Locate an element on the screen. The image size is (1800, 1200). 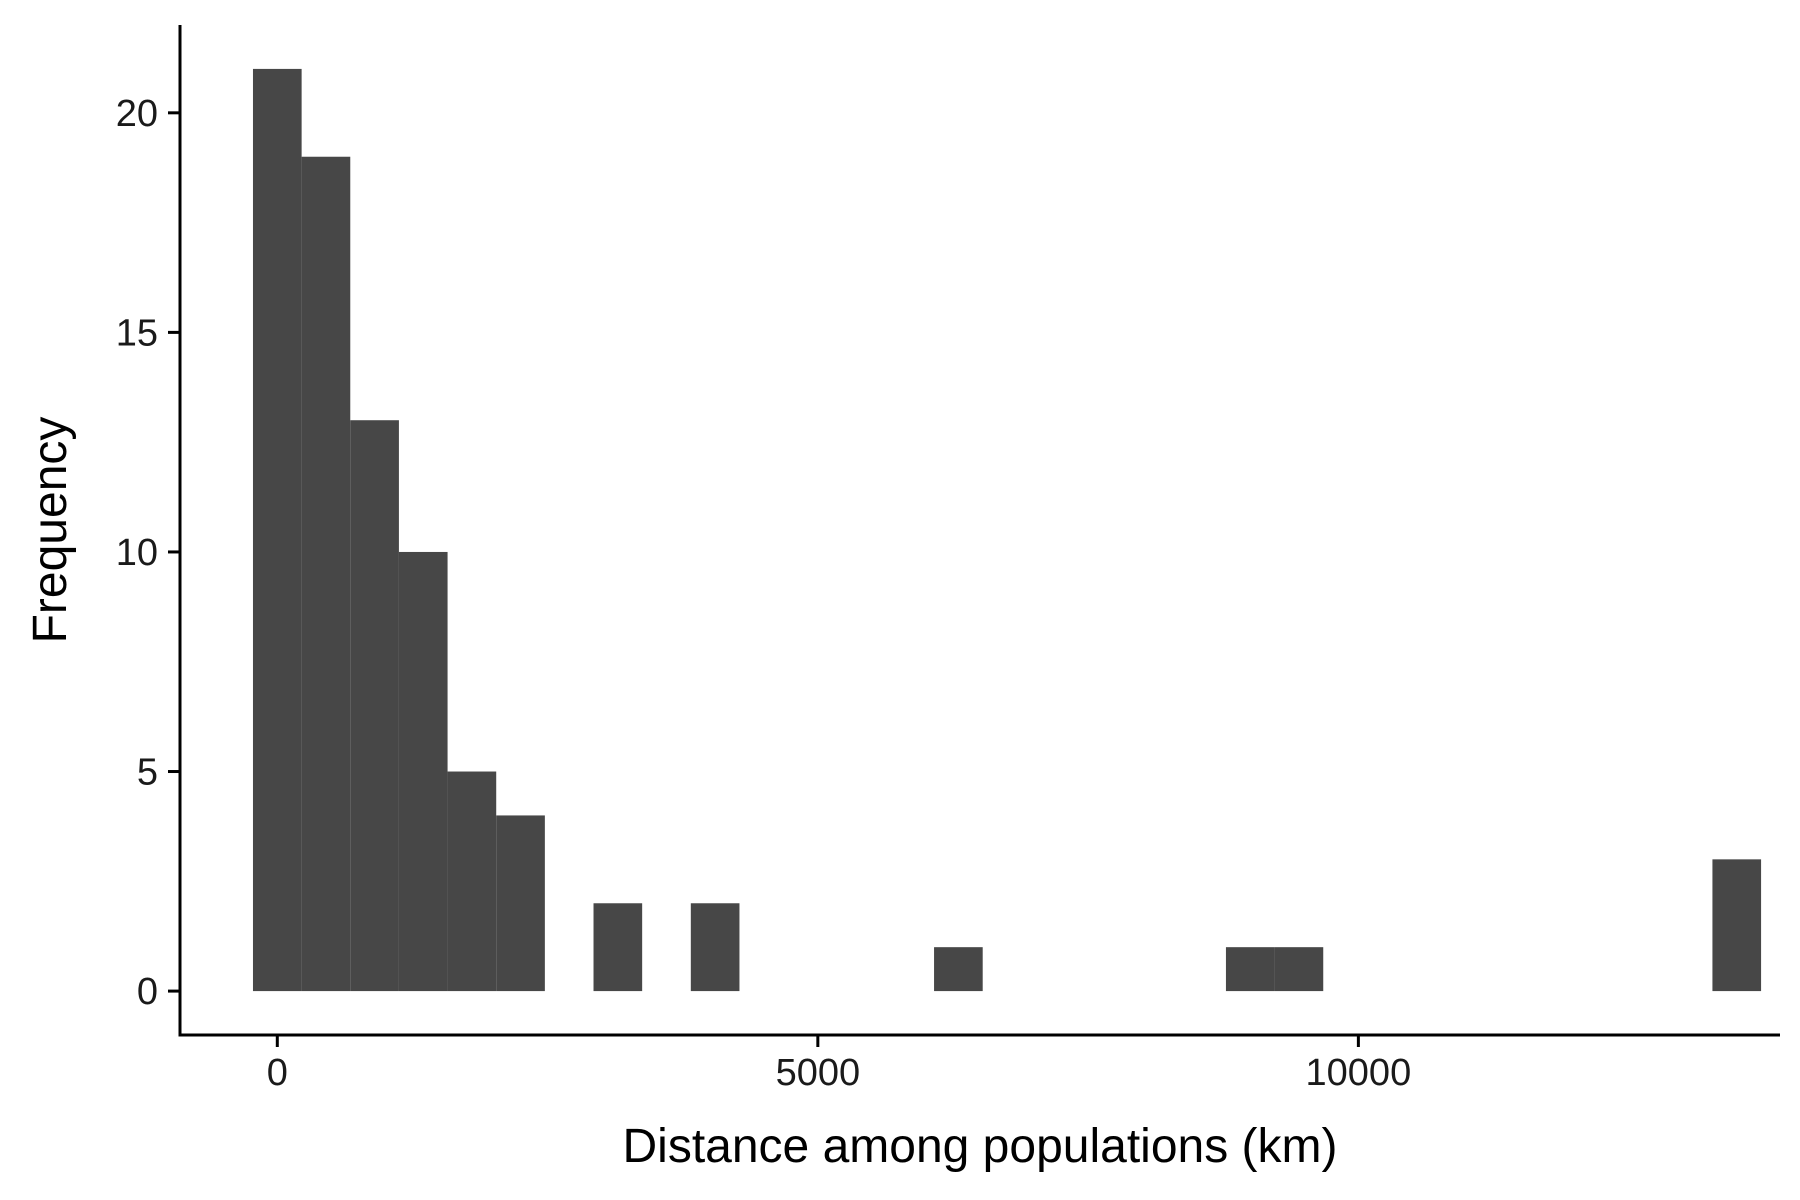
y-tick-label: 10 is located at coordinates (137, 553).